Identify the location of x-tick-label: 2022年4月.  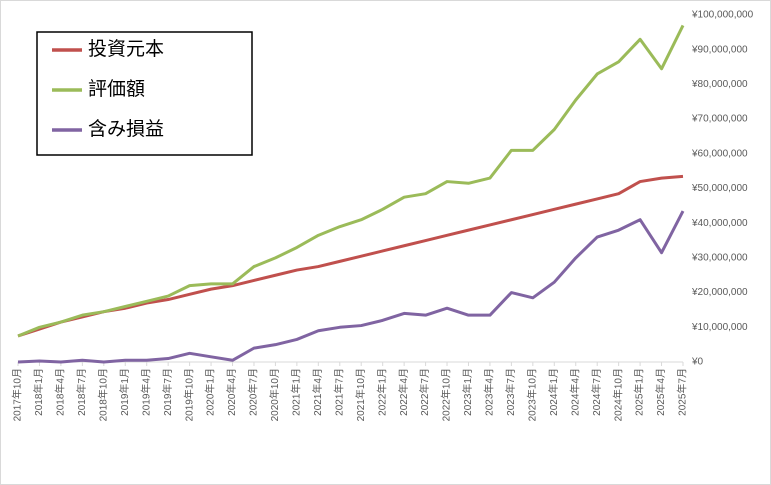
(403, 392).